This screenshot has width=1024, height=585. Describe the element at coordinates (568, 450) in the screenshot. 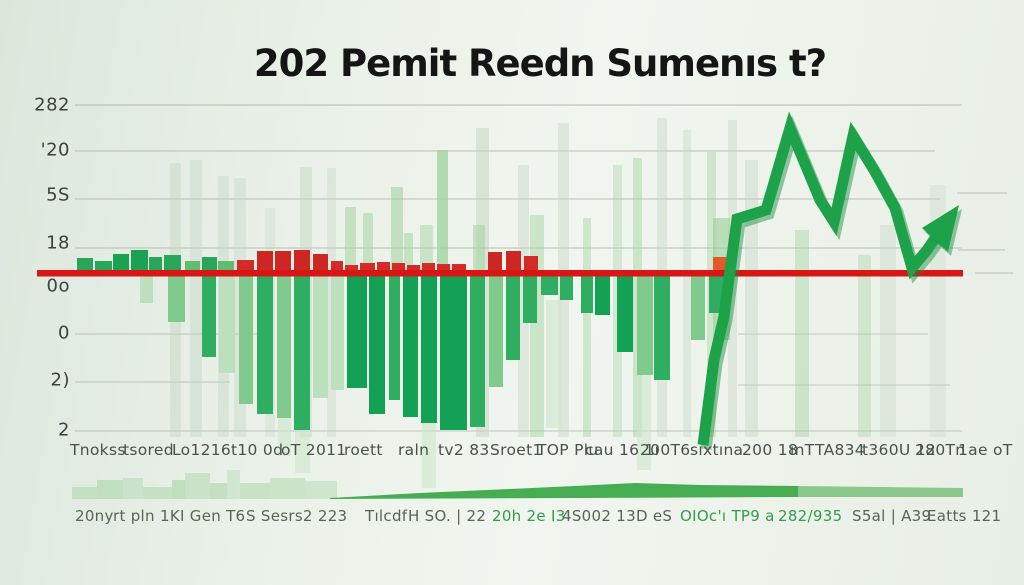

I see `x-axis-label: TOP Plu` at that location.